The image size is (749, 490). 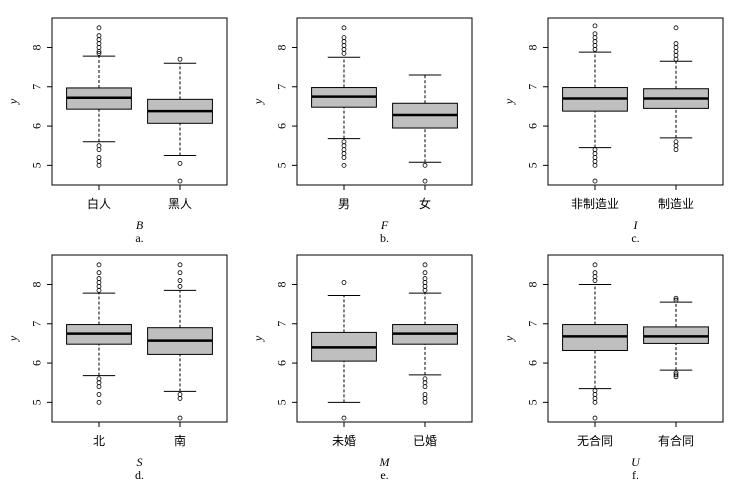 What do you see at coordinates (636, 225) in the screenshot?
I see `x-axis-label: I` at bounding box center [636, 225].